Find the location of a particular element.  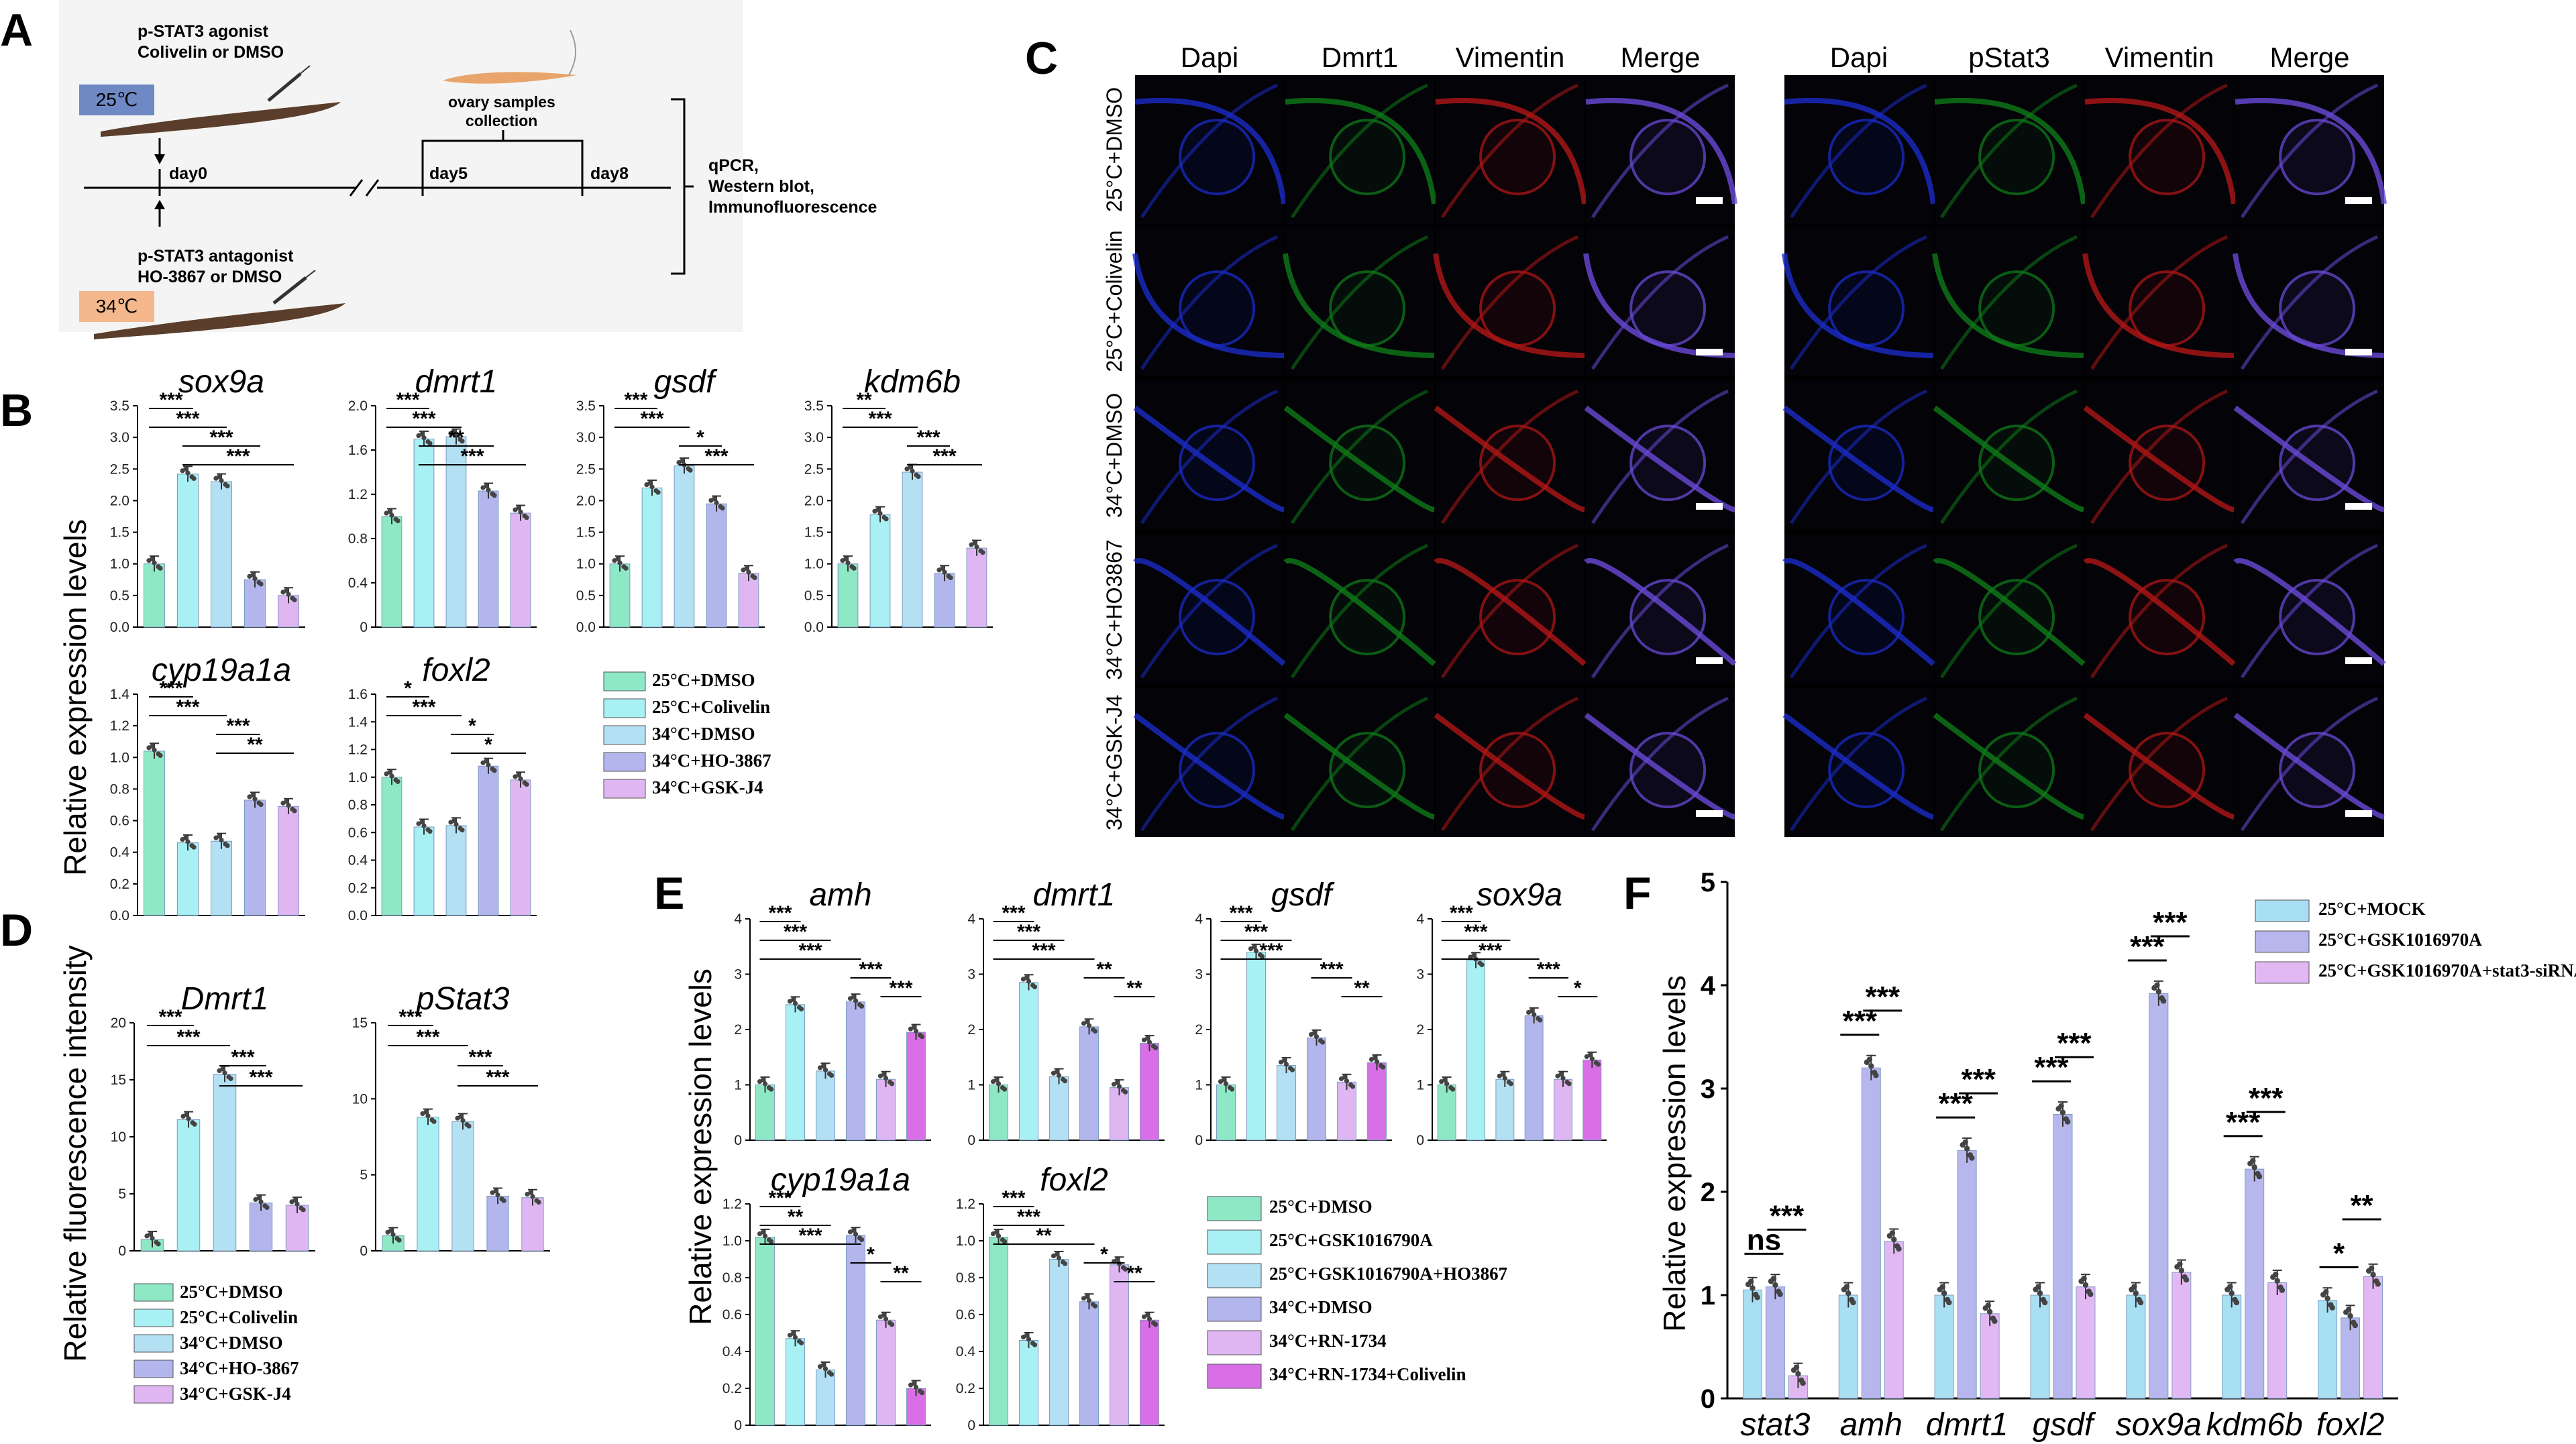

legend-e-item-5: 34°C+RN-1734 is located at coordinates (1328, 1341).